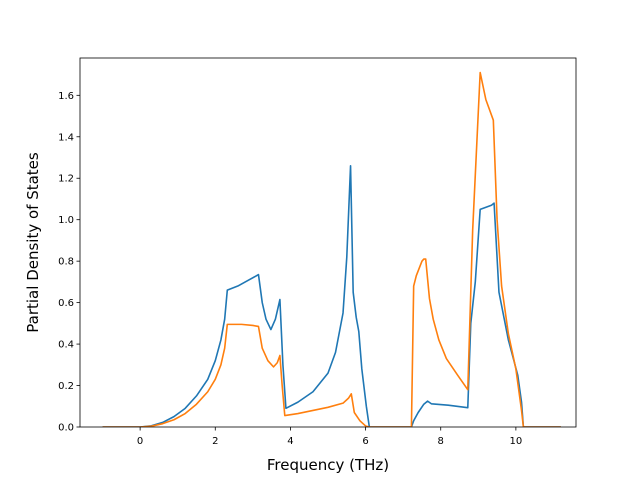 The image size is (640, 480). I want to click on y-tick-label: 1.0, so click(66, 220).